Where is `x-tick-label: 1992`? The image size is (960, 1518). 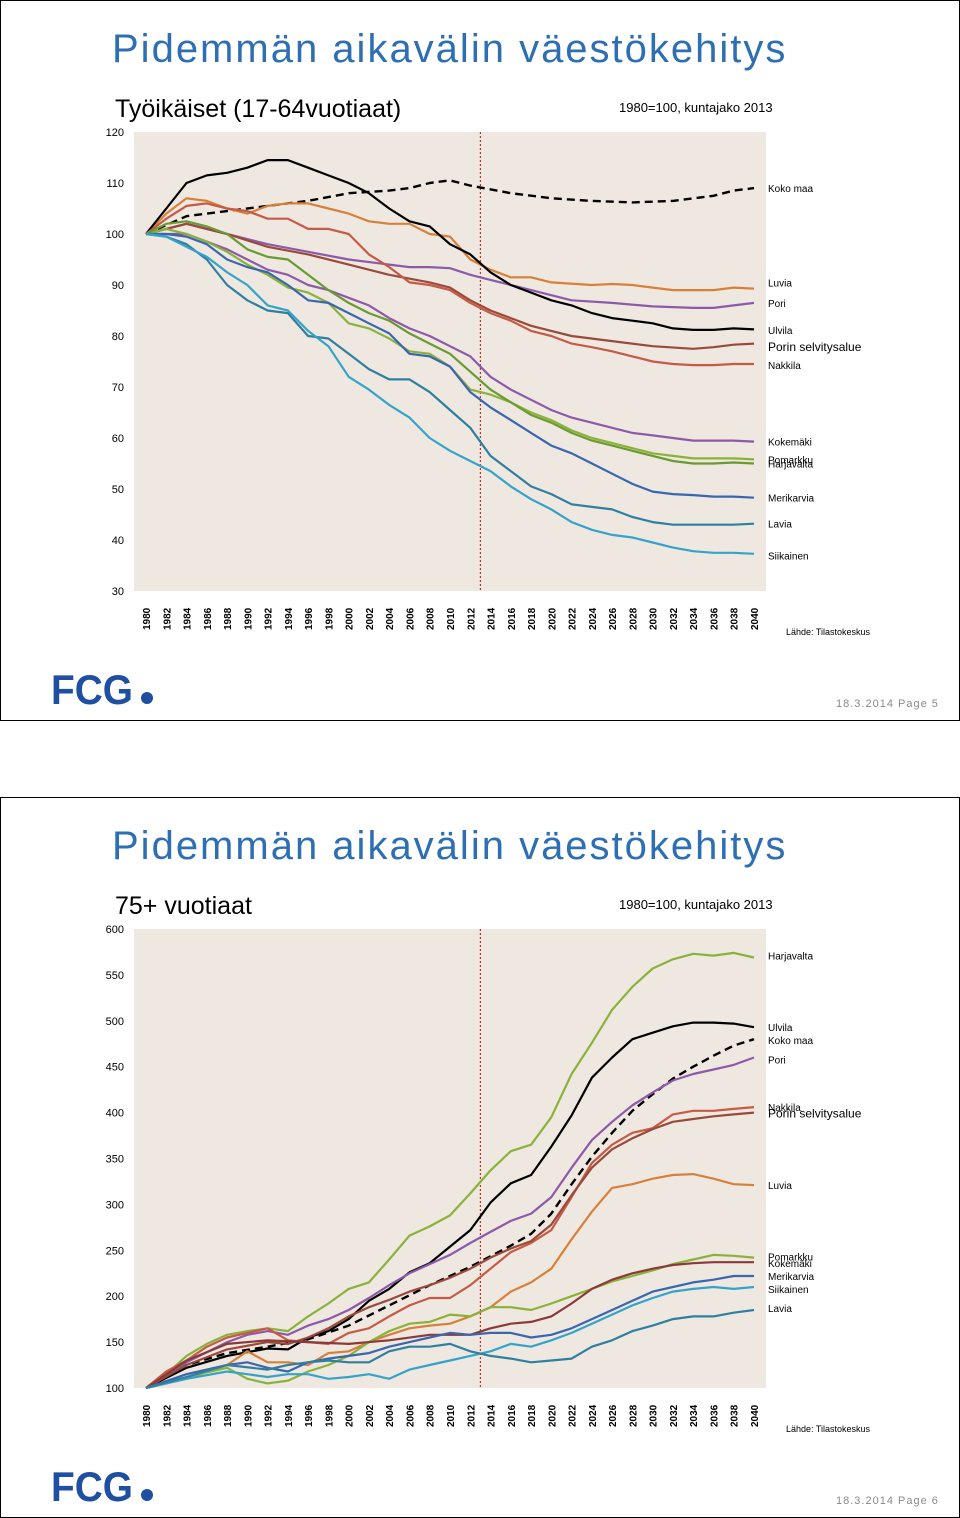
x-tick-label: 1992 is located at coordinates (269, 618).